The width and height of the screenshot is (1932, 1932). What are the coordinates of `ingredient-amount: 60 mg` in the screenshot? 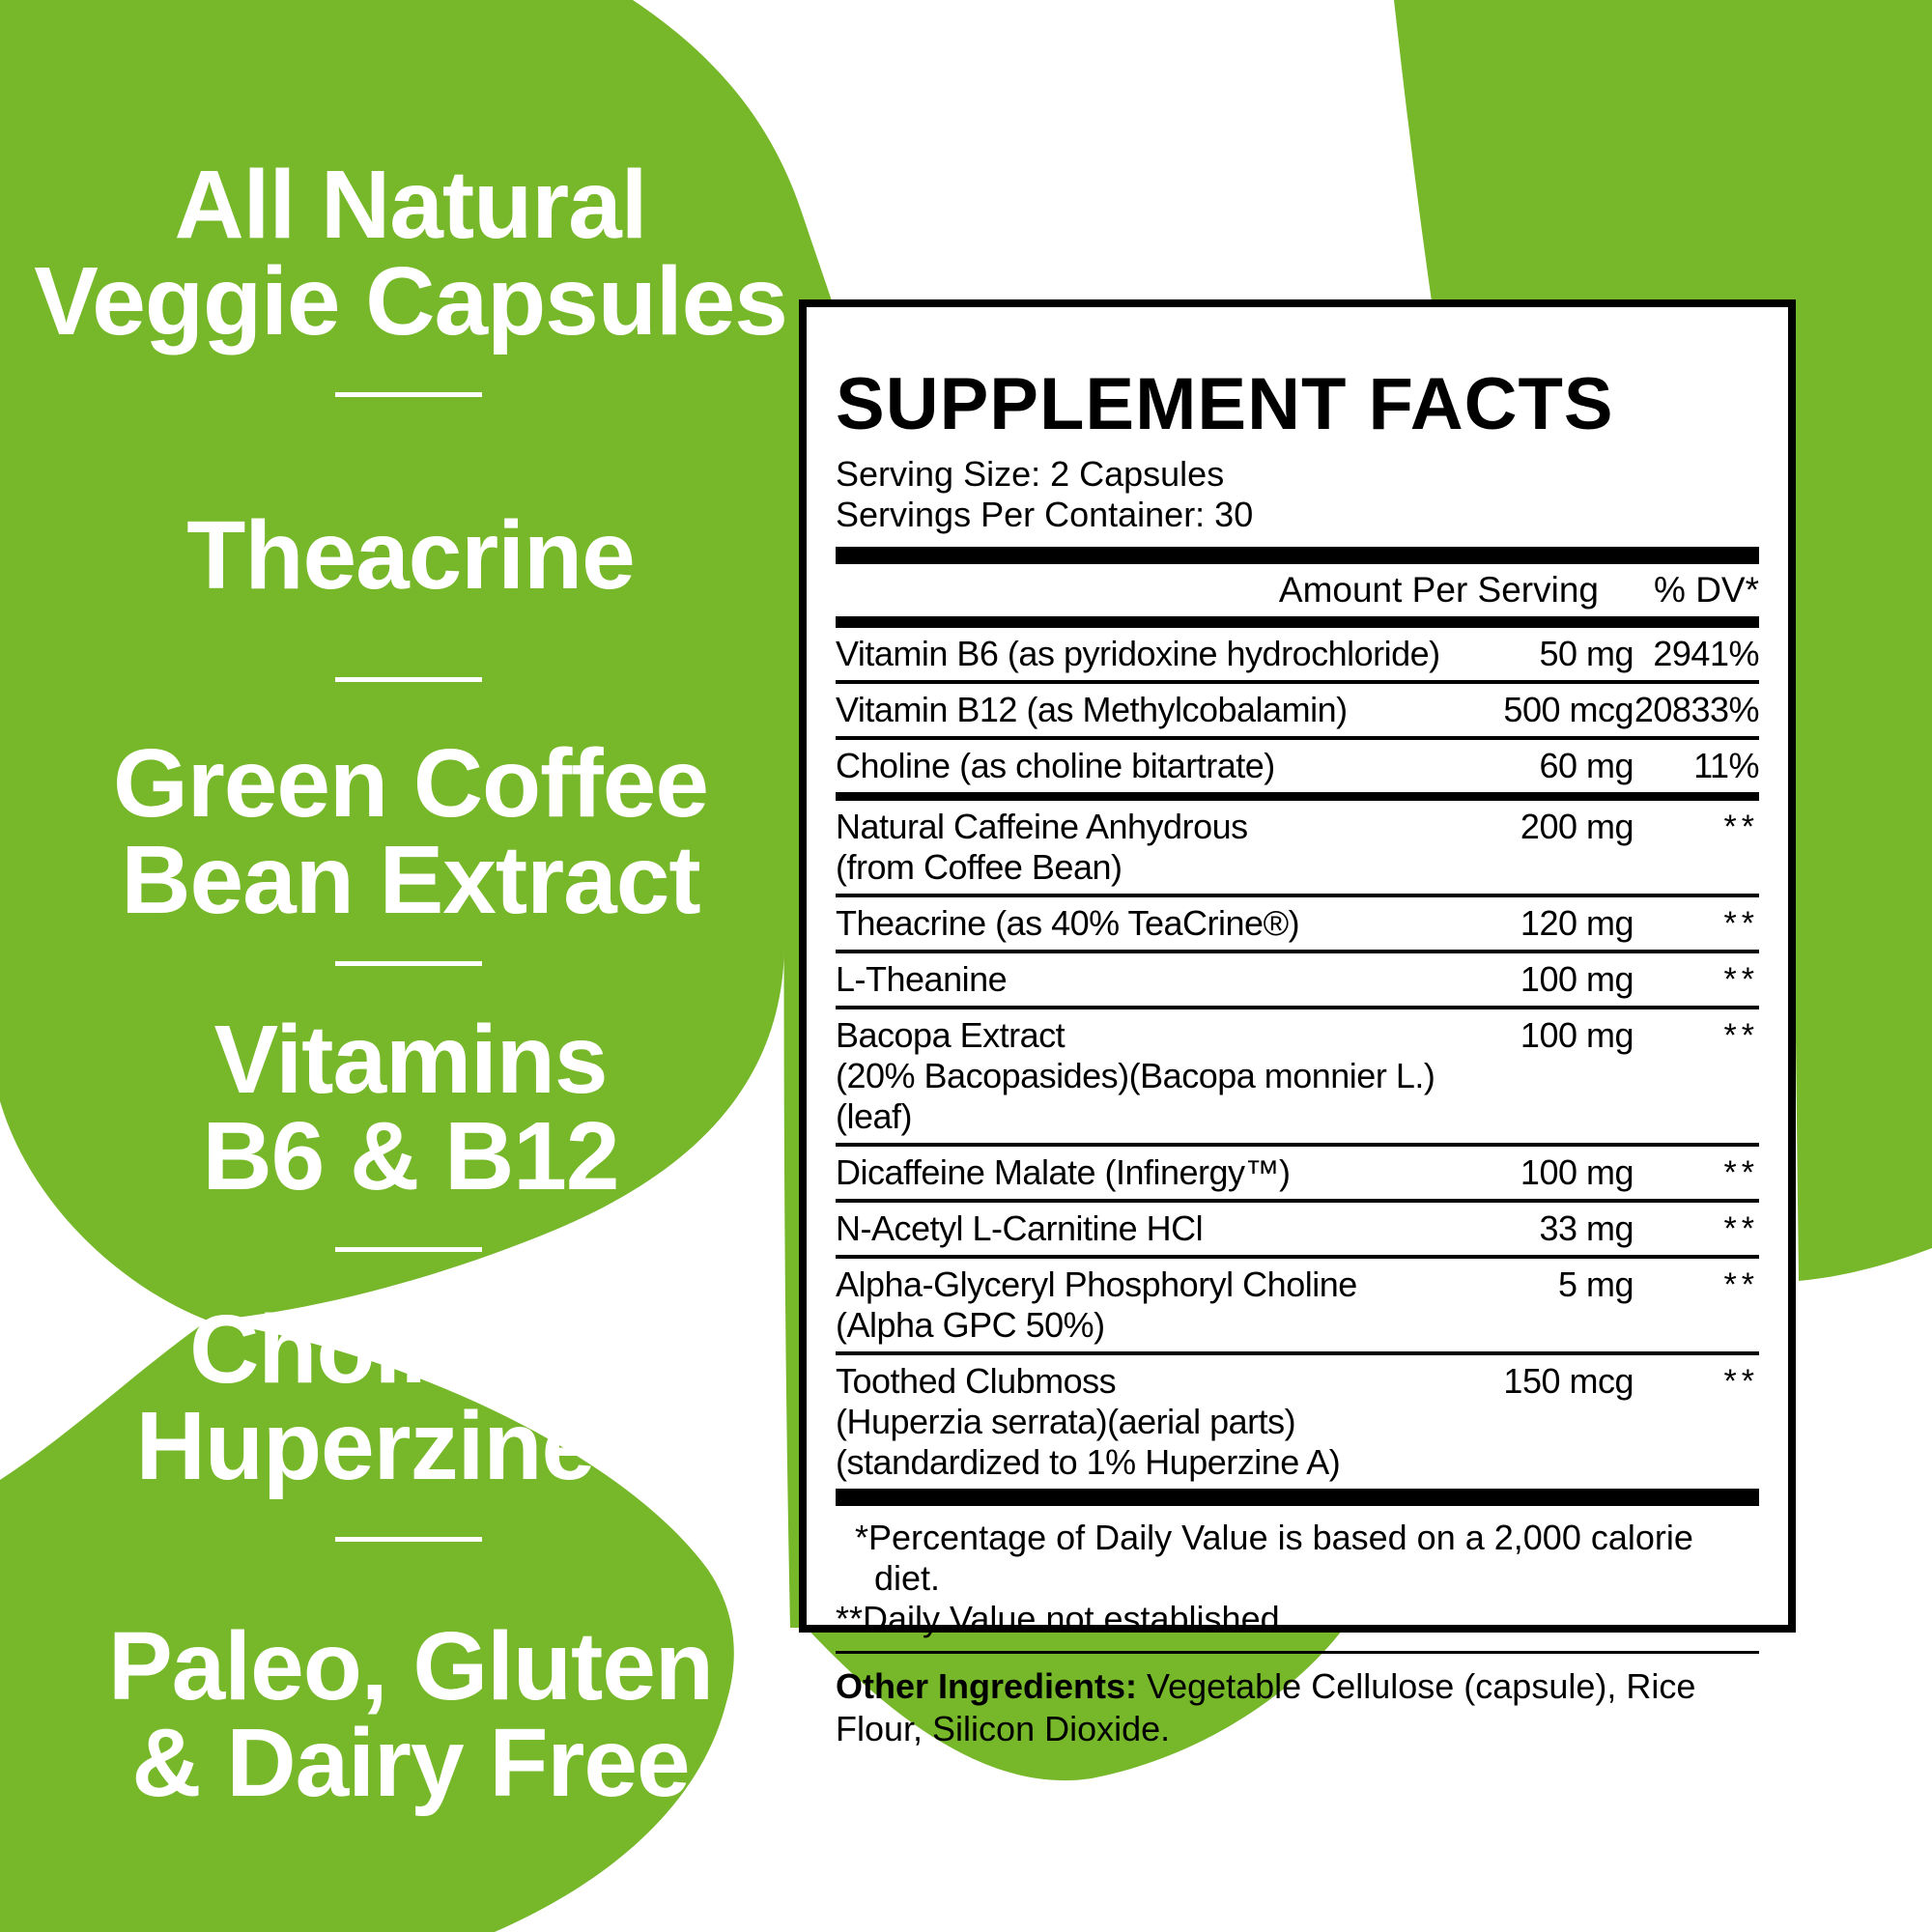 It's located at (1586, 765).